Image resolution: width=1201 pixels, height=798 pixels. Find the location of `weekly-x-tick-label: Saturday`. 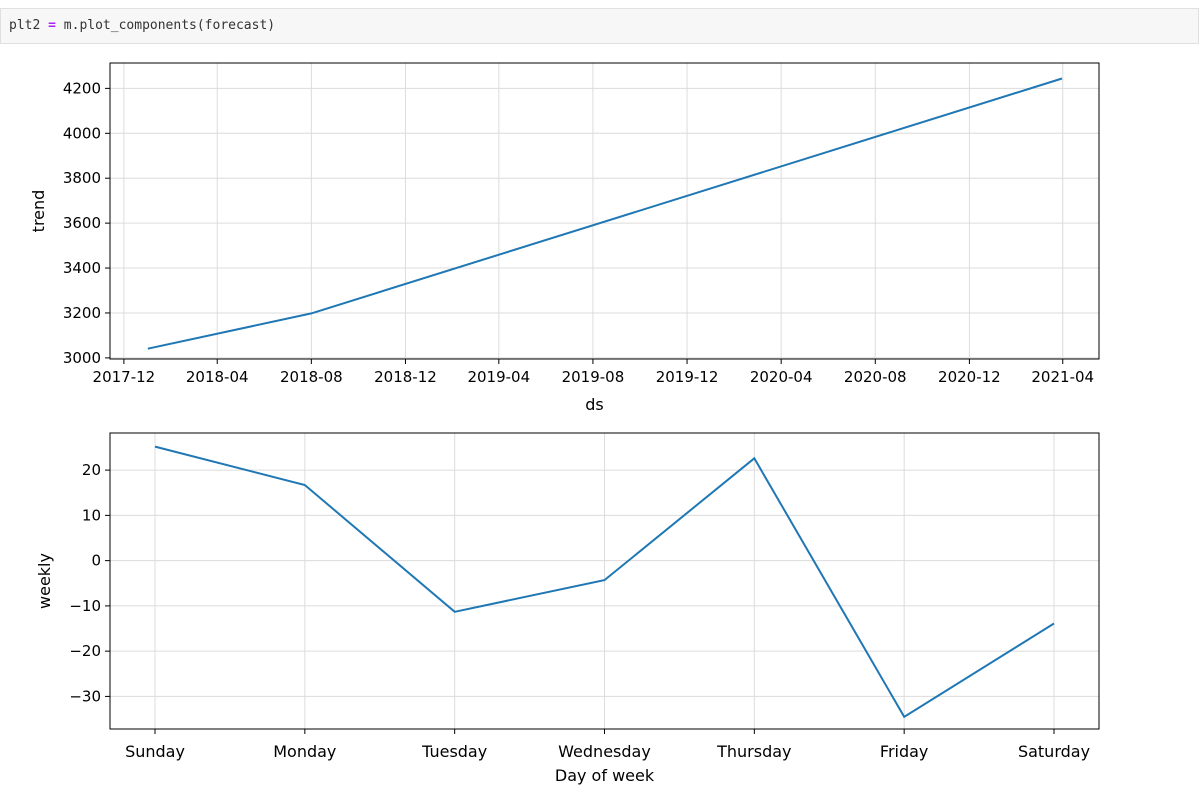

weekly-x-tick-label: Saturday is located at coordinates (1054, 751).